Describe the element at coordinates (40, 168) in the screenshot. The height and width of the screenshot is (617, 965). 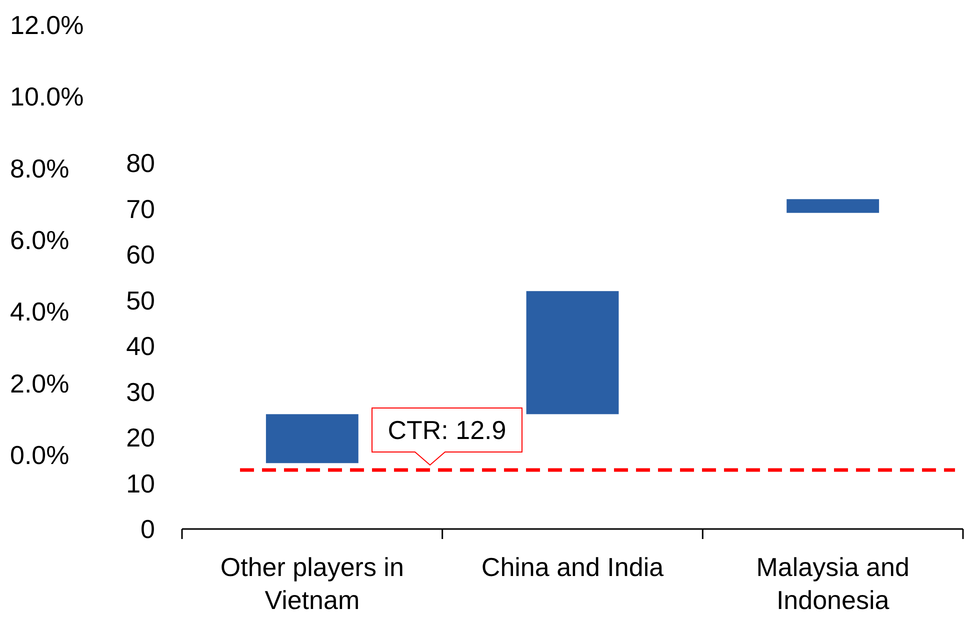
I see `y2-tick-label: 8.0%` at that location.